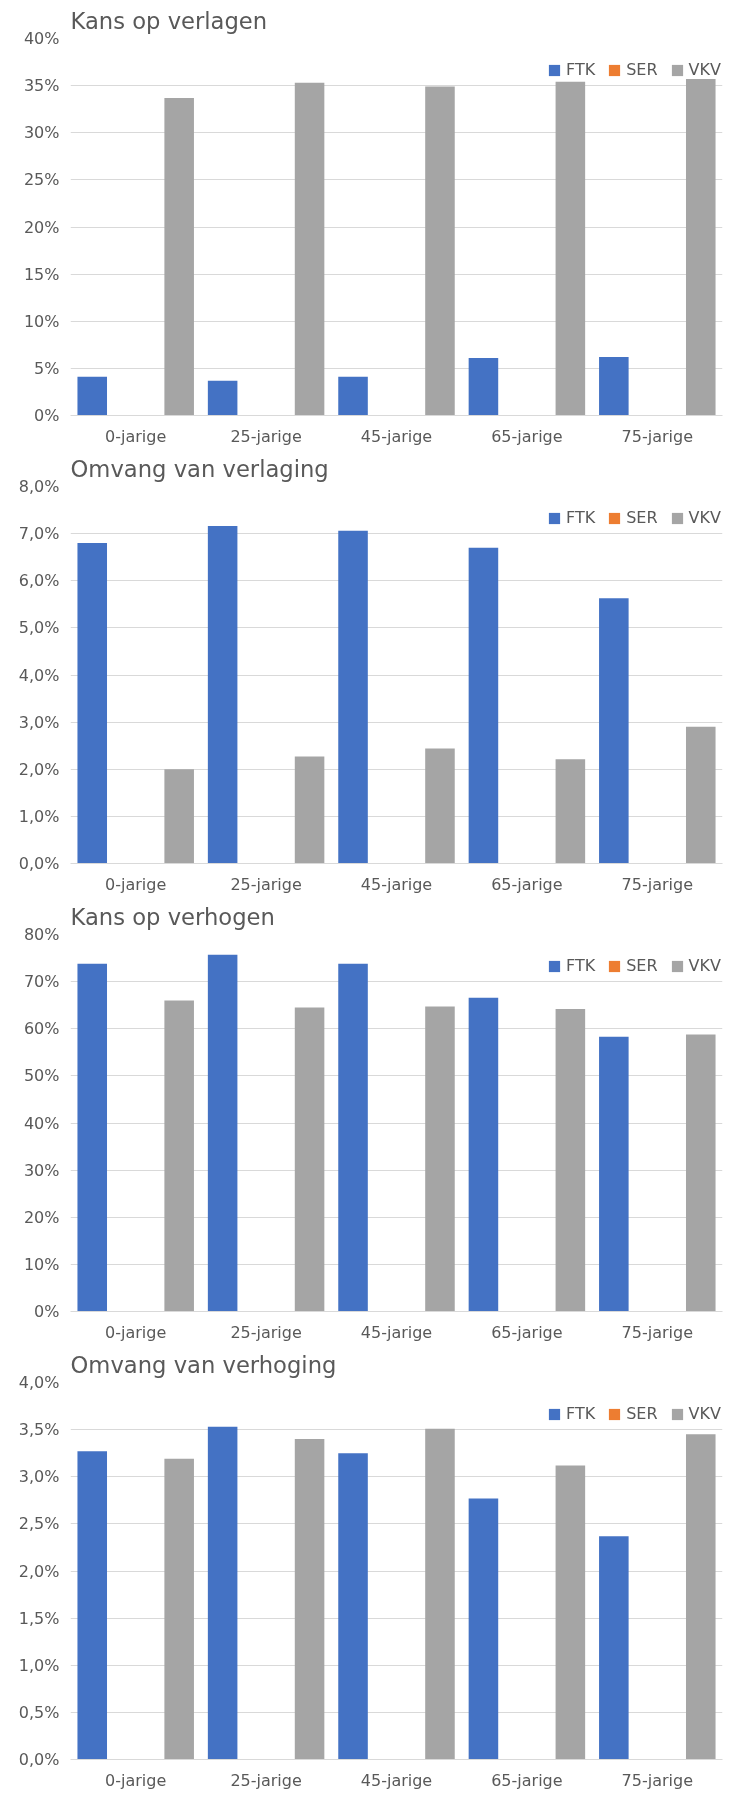  I want to click on chart-title: Kans op verlagen, so click(169, 20).